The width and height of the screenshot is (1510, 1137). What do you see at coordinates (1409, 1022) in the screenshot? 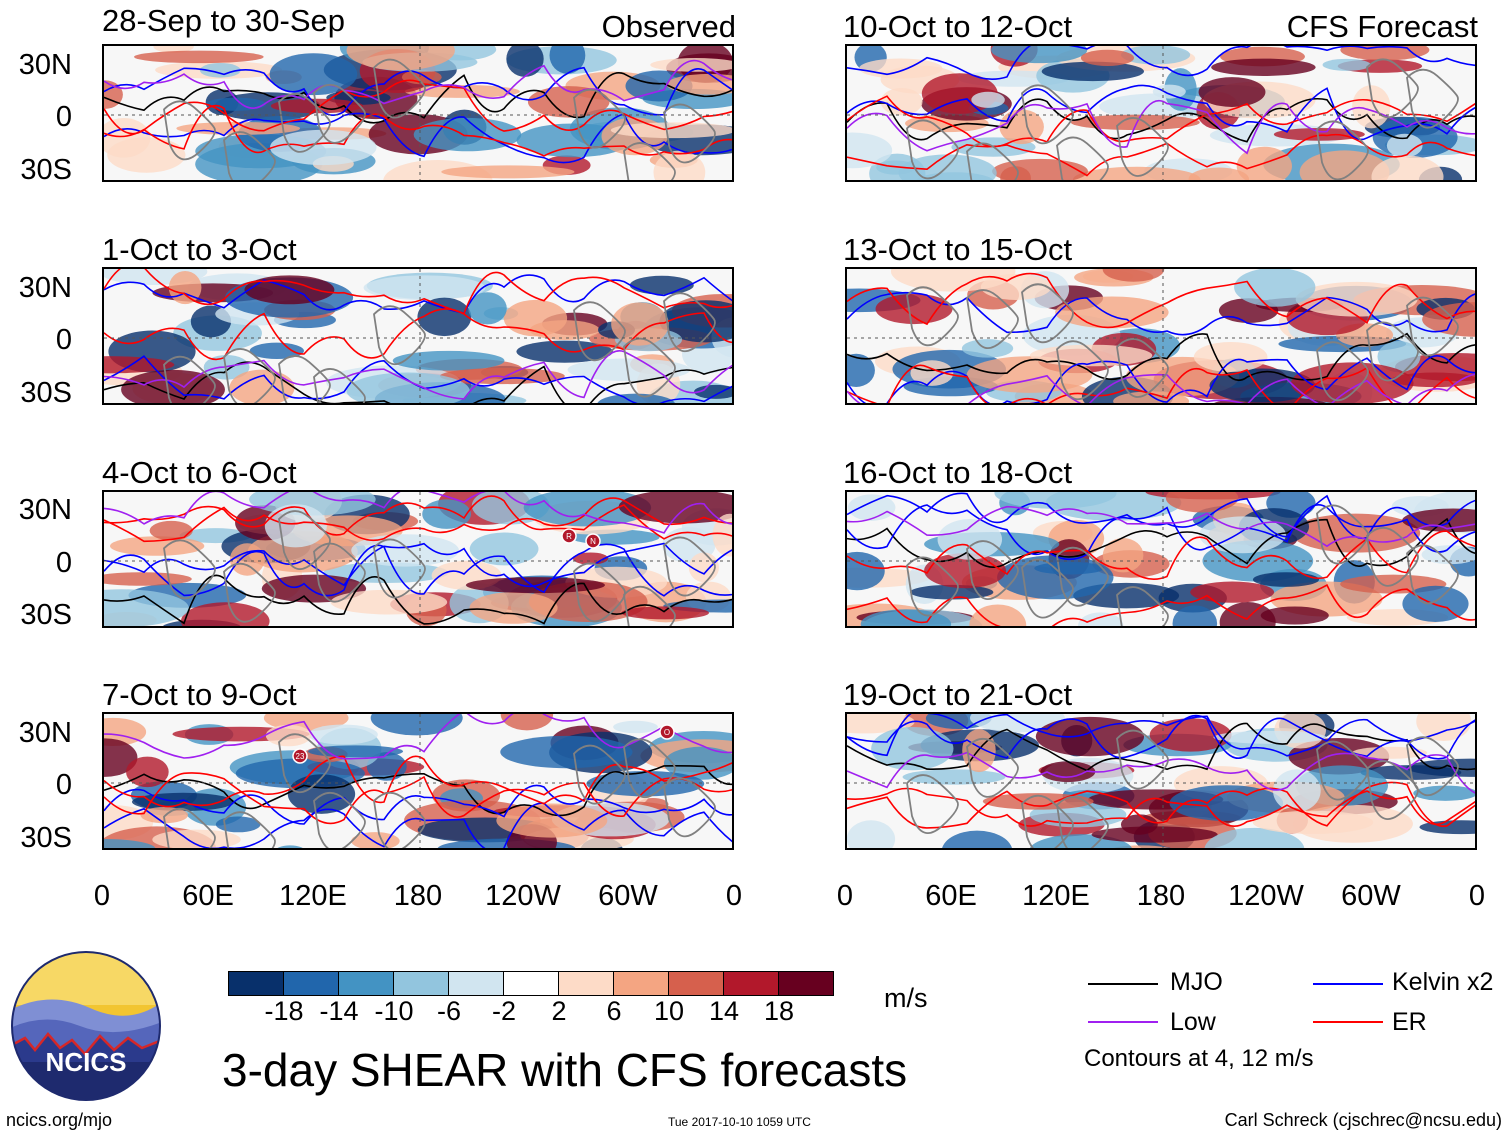
I see `legend-label-er: ER` at bounding box center [1409, 1022].